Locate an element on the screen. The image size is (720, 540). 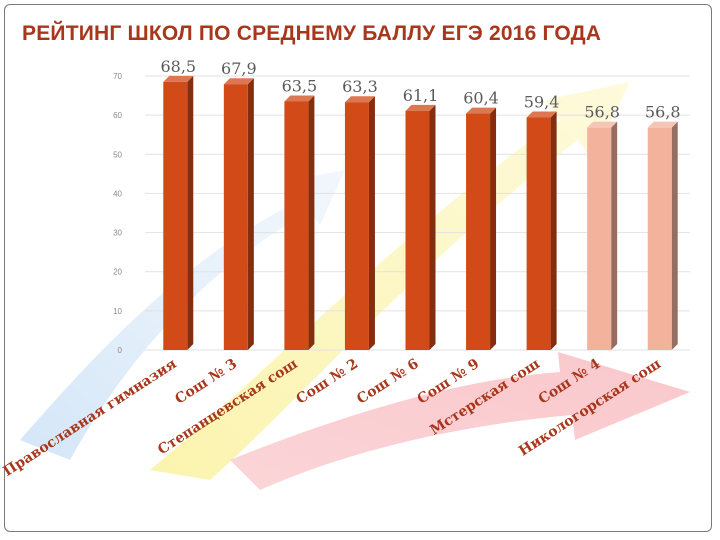
y-tick-label: 20 is located at coordinates (117, 272).